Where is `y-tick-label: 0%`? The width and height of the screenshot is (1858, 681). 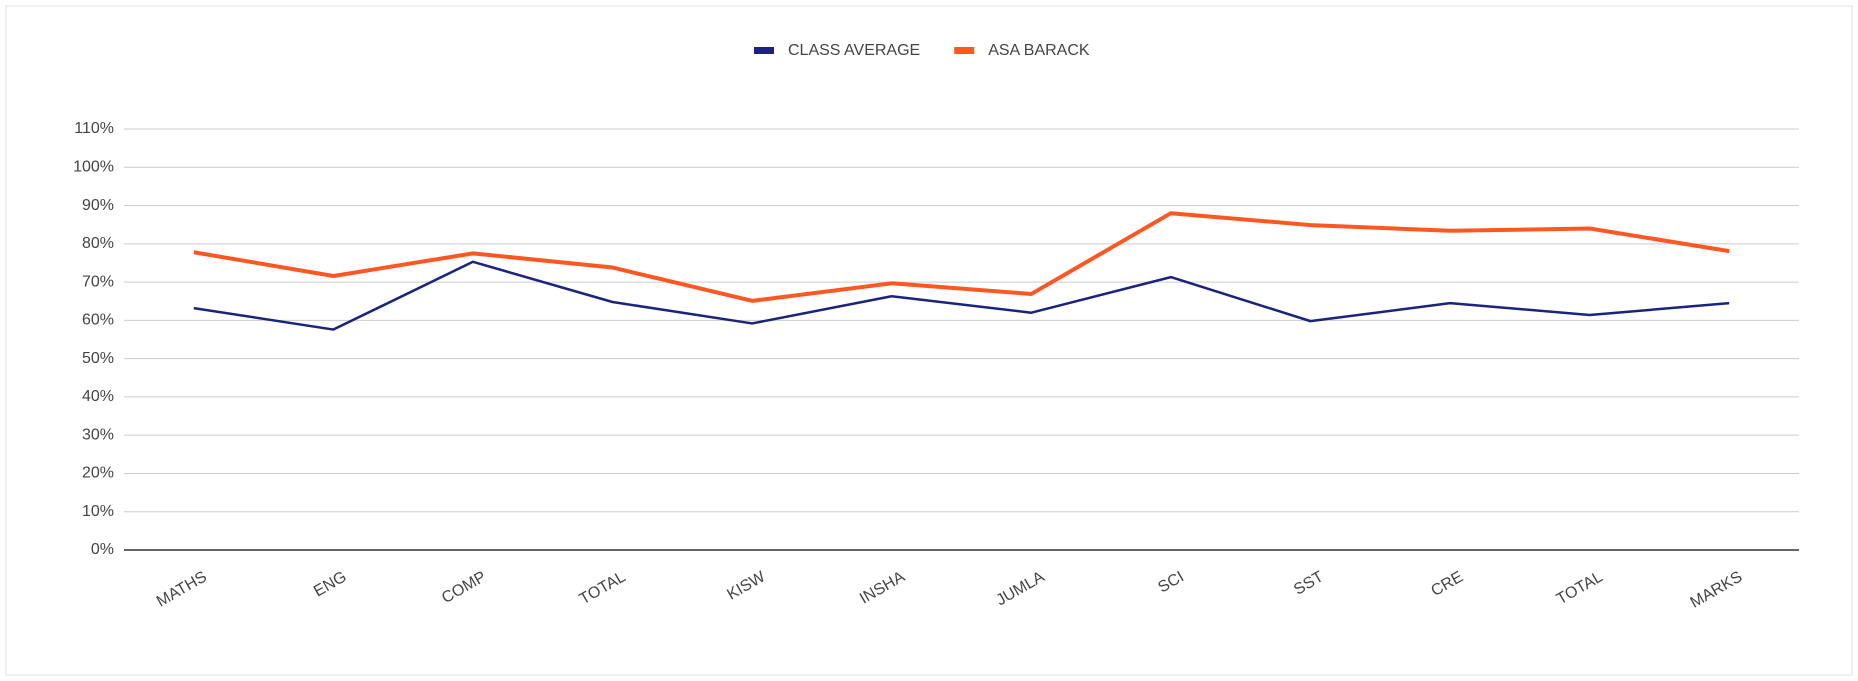
y-tick-label: 0% is located at coordinates (102, 549).